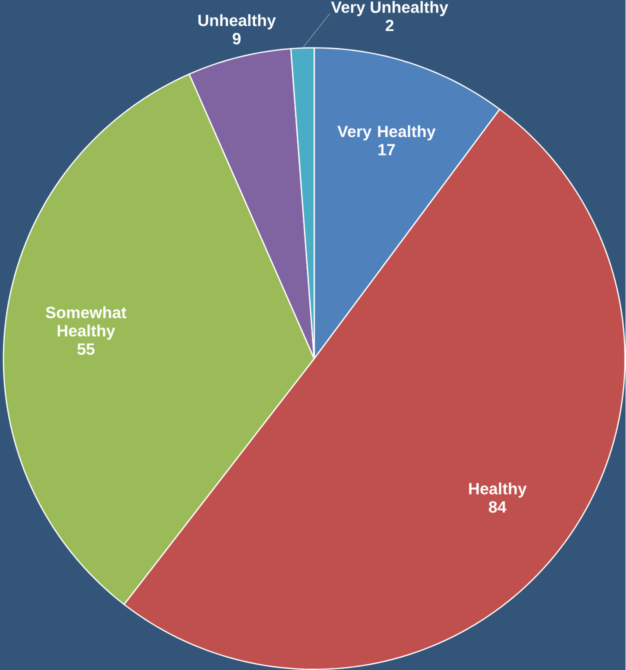 The width and height of the screenshot is (626, 670). What do you see at coordinates (237, 22) in the screenshot?
I see `slice-label: Unhealthy` at bounding box center [237, 22].